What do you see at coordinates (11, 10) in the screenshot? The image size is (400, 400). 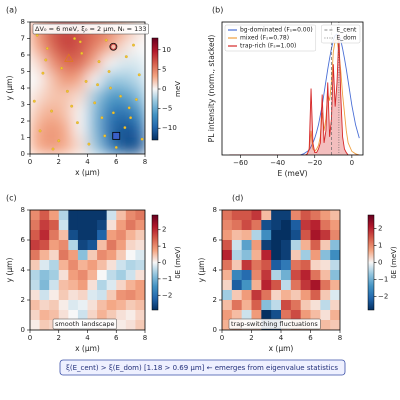 I see `panel-label: (a)` at bounding box center [11, 10].